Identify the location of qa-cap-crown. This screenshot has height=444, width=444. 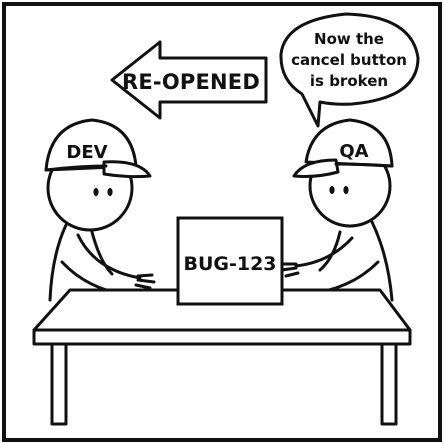
(349, 143).